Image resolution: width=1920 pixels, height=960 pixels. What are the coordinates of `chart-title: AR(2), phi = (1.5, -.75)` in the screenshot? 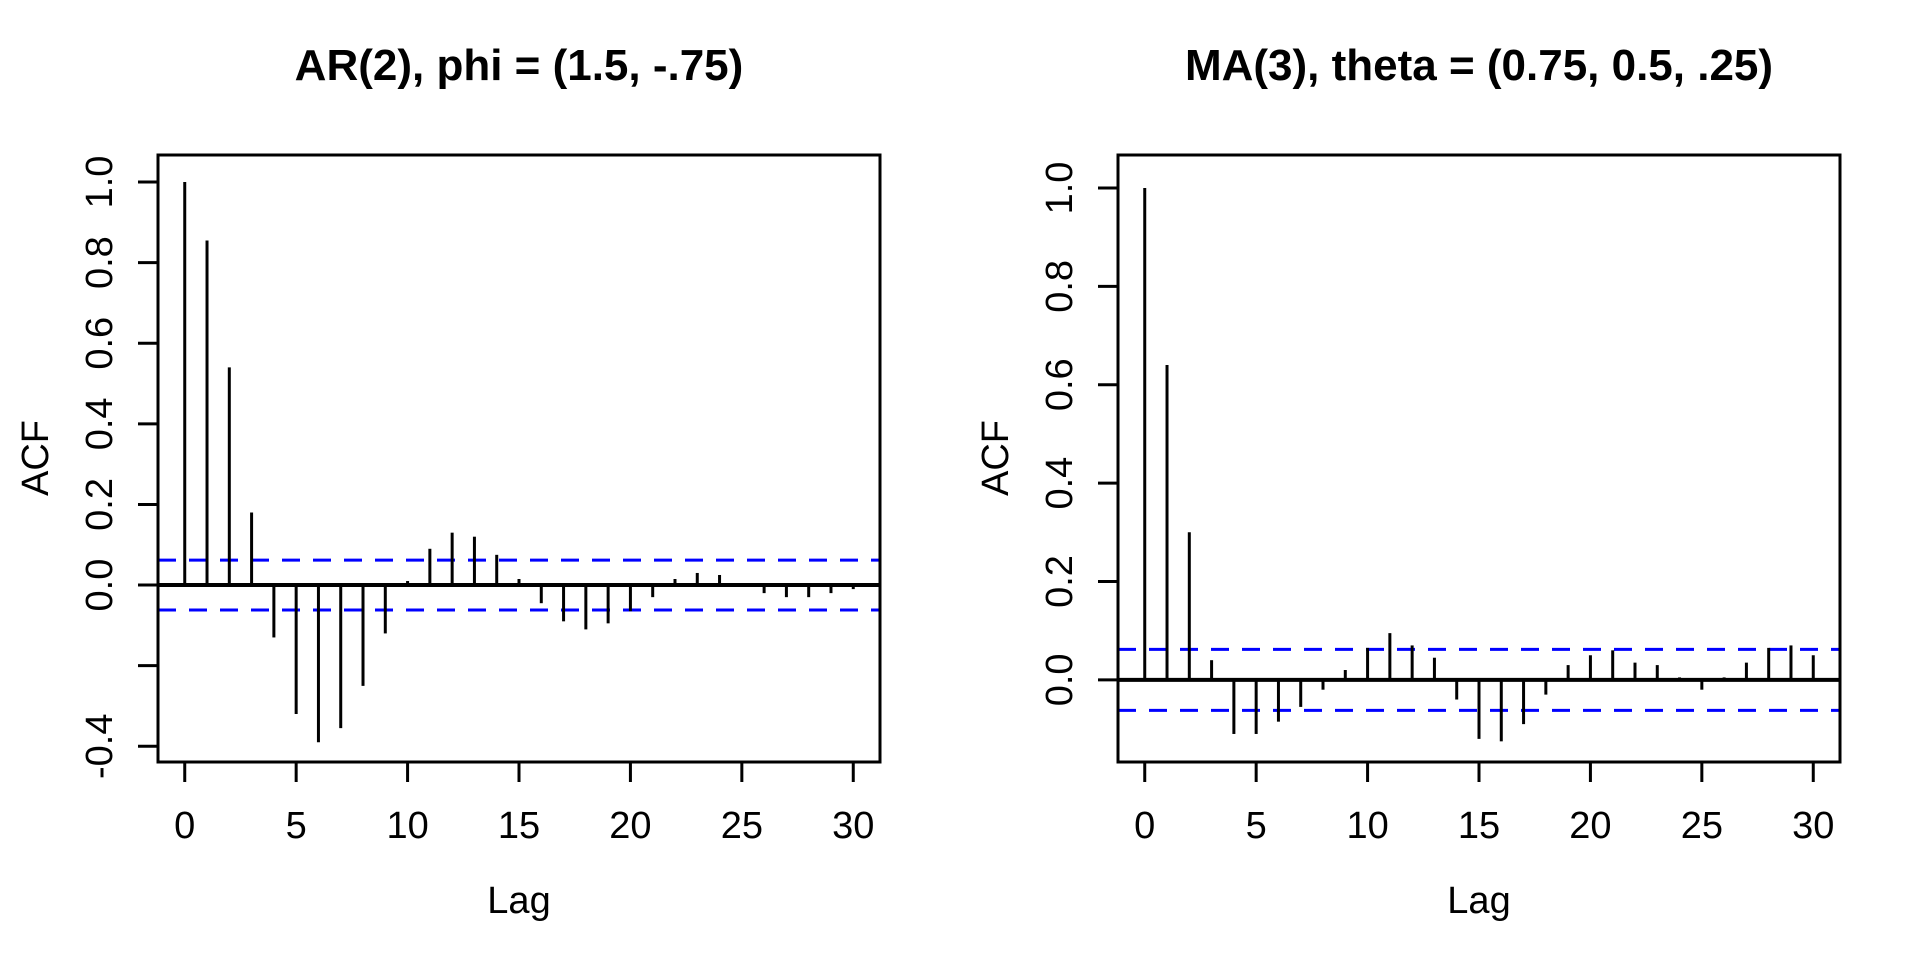 It's located at (519, 65).